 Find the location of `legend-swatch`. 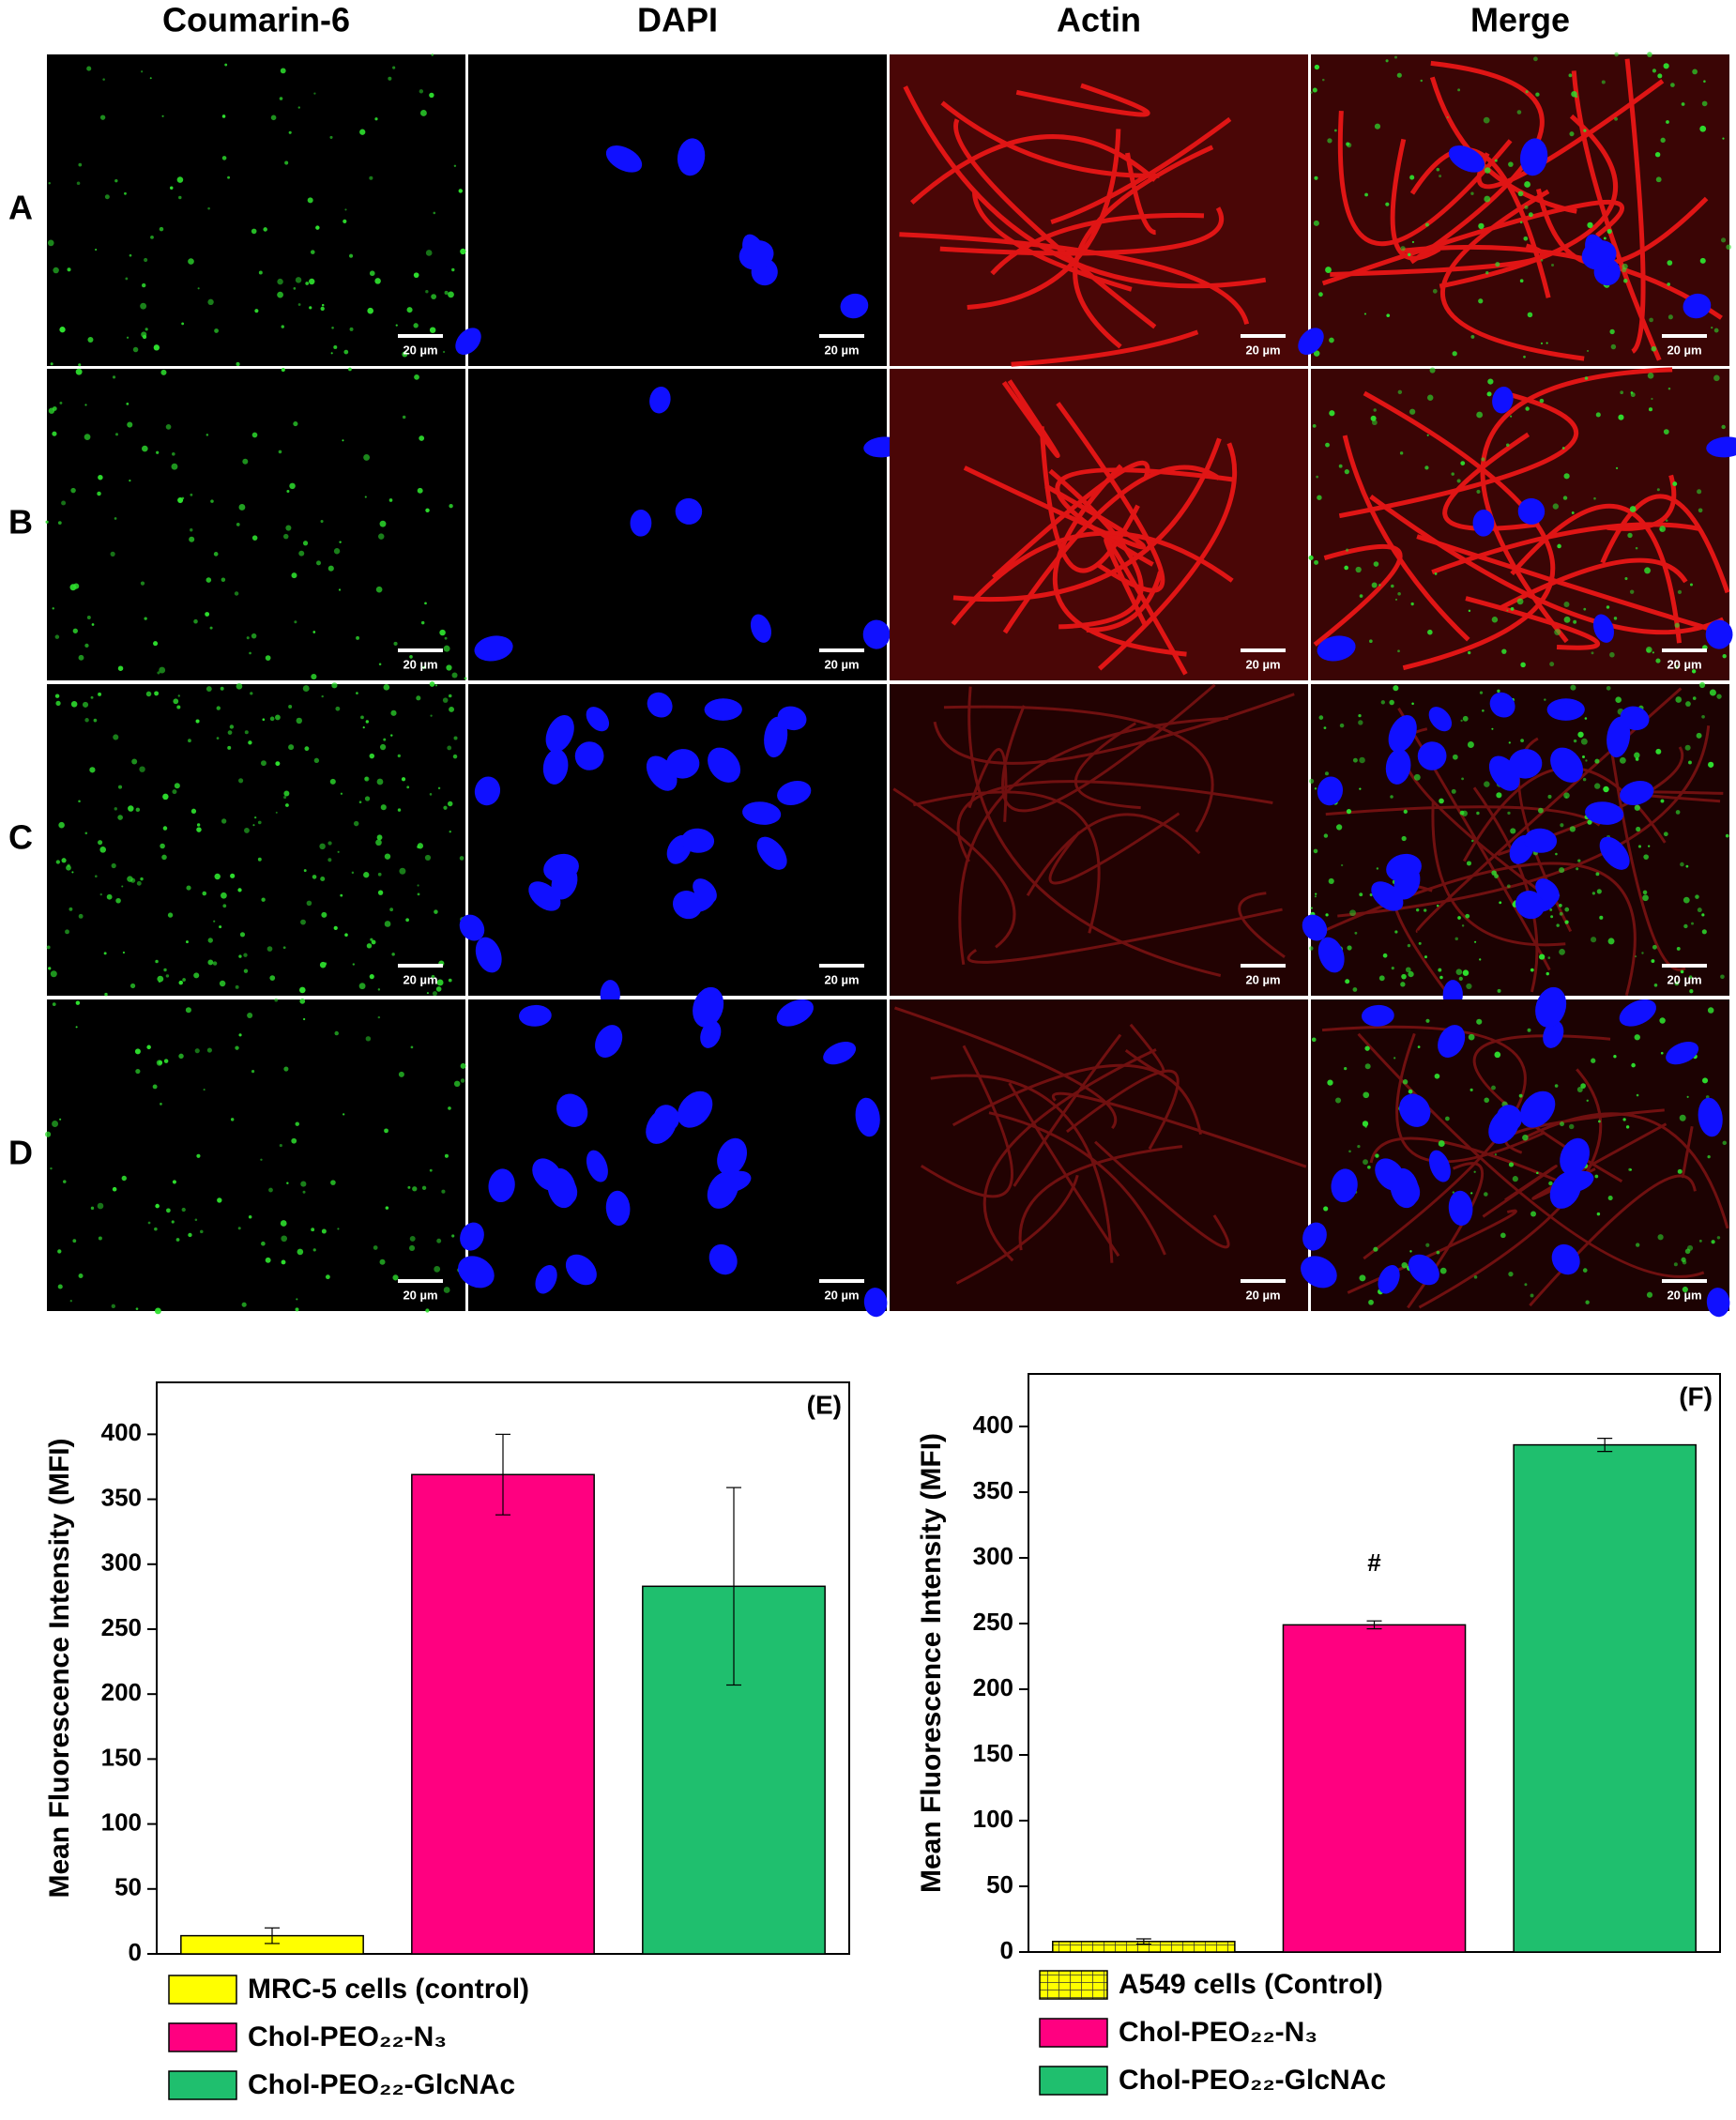

legend-swatch is located at coordinates (1073, 2033).